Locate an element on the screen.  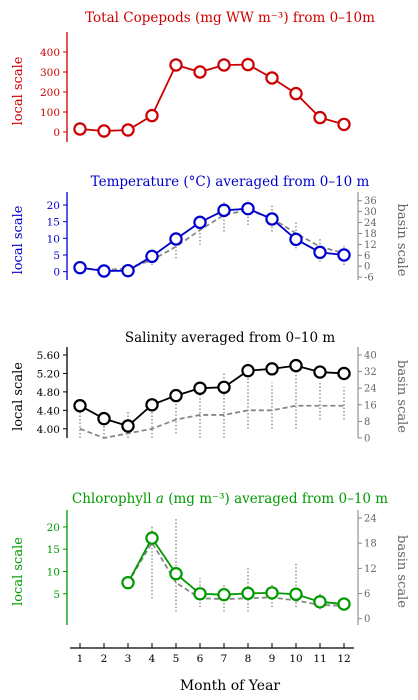
y-tick-label: 5.20 is located at coordinates (48, 374).